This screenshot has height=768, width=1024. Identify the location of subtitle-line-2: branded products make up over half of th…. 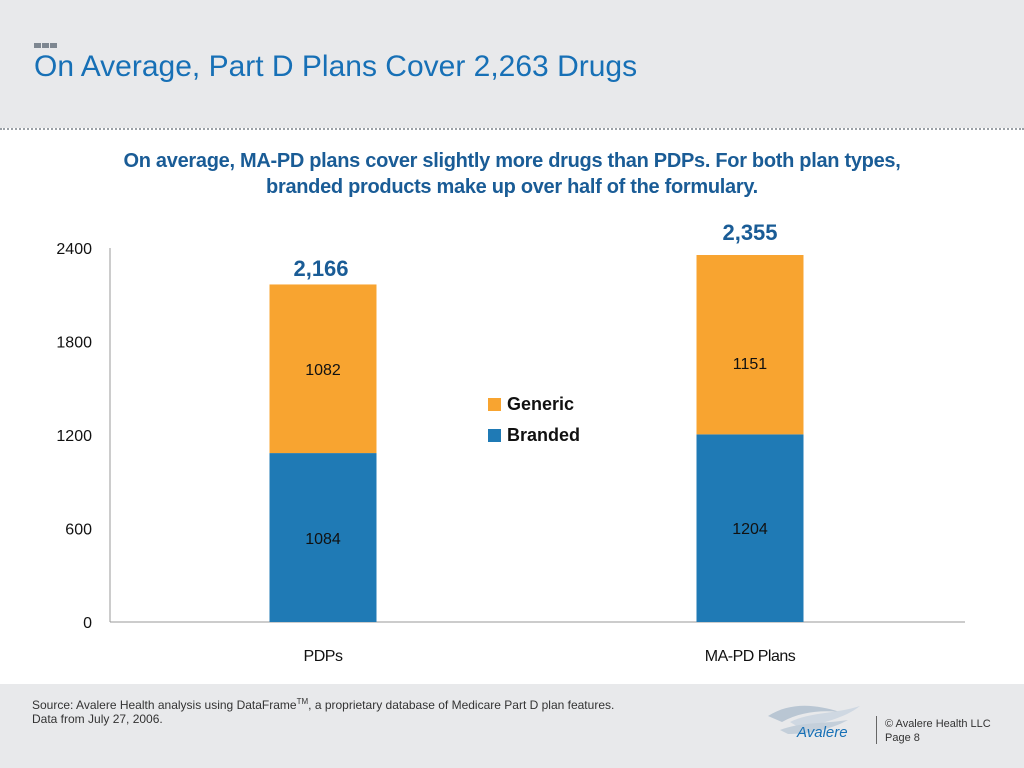
(512, 187).